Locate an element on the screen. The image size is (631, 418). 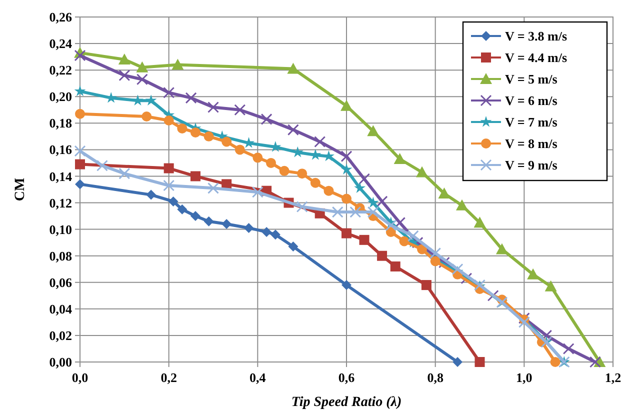
y-axis-title: CM is located at coordinates (20, 190).